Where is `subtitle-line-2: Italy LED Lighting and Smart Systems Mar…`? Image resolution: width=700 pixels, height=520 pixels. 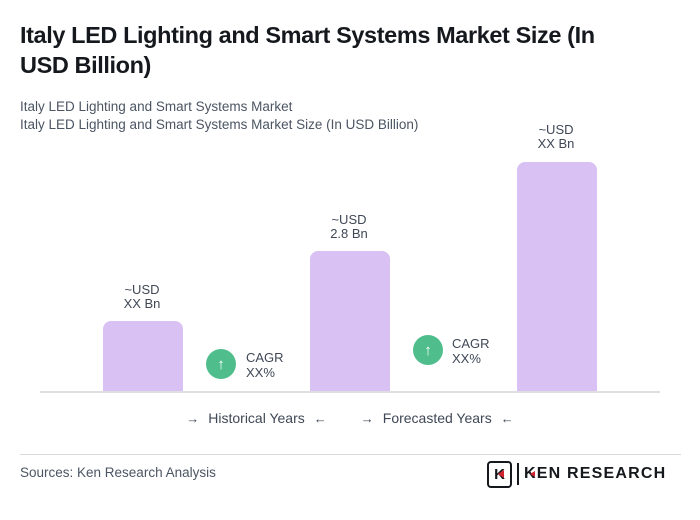 subtitle-line-2: Italy LED Lighting and Smart Systems Mar… is located at coordinates (219, 124).